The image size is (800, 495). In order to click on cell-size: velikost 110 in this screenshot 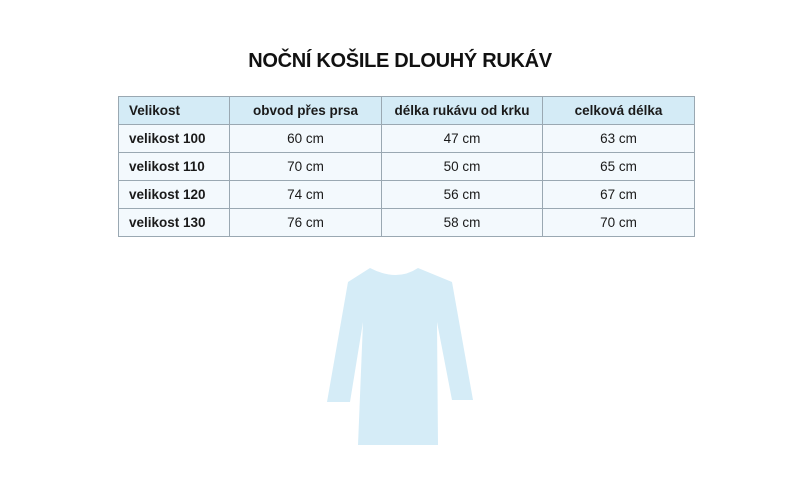, I will do `click(174, 166)`.